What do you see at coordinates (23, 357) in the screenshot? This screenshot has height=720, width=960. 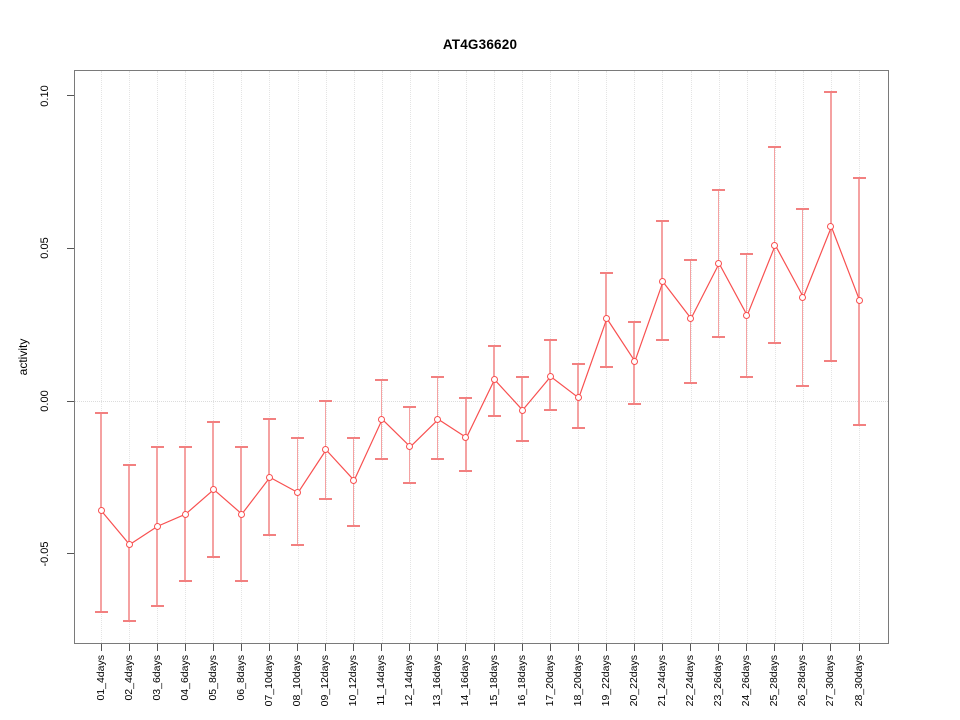 I see `y-axis-title: activity` at bounding box center [23, 357].